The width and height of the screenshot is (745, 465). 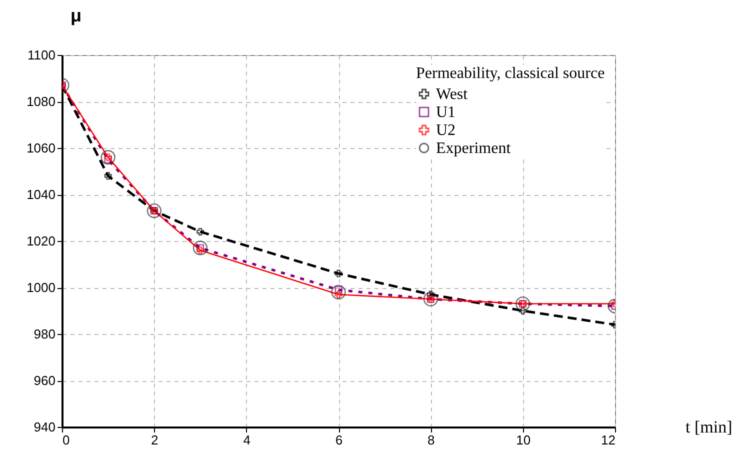 I want to click on x-tick-label: 0, so click(x=66, y=440).